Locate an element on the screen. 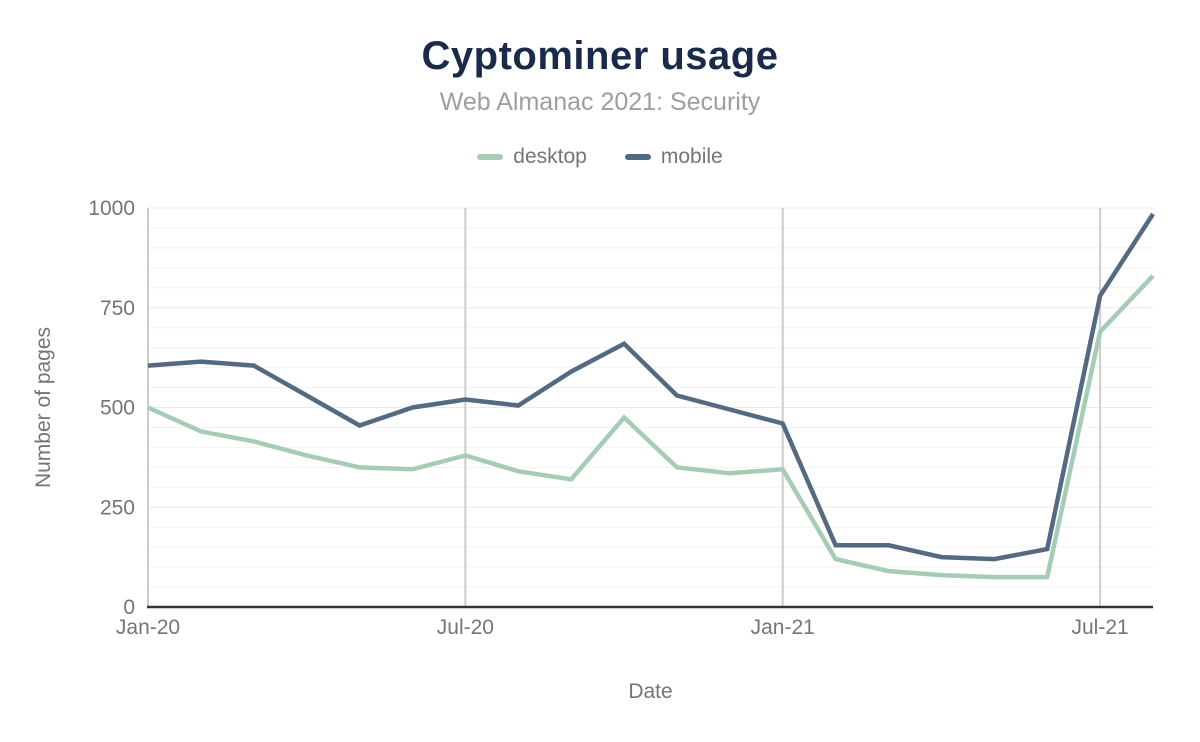 This screenshot has width=1200, height=742. y-tick-label-750: 750 is located at coordinates (117, 308).